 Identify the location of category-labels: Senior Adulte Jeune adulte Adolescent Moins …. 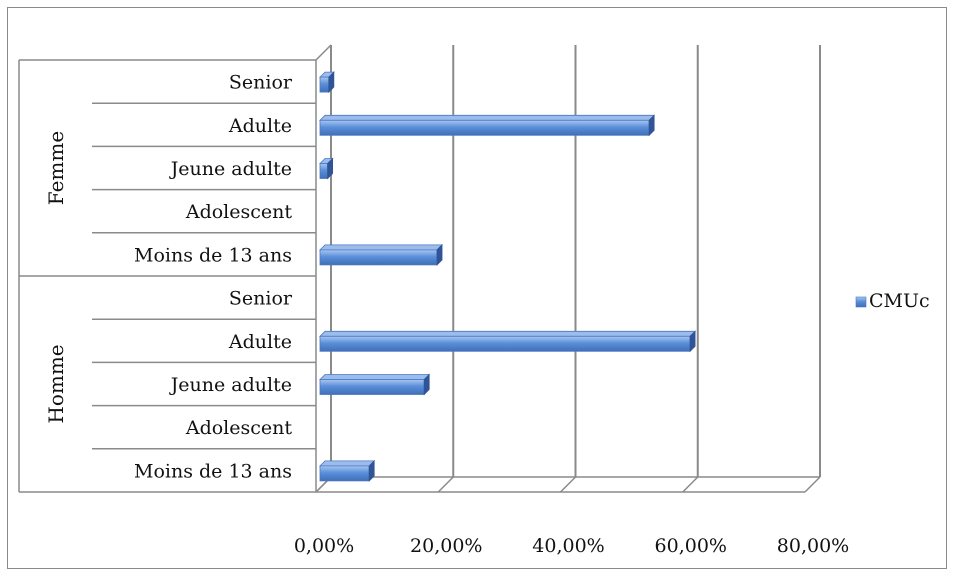
(213, 277).